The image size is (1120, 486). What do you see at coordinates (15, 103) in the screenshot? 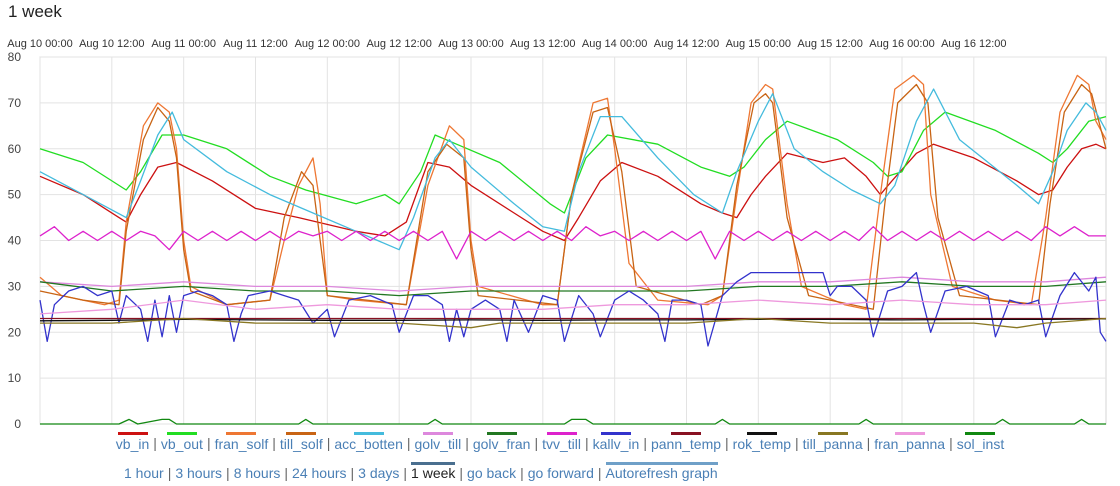
I see `y-tick-label: 70` at bounding box center [15, 103].